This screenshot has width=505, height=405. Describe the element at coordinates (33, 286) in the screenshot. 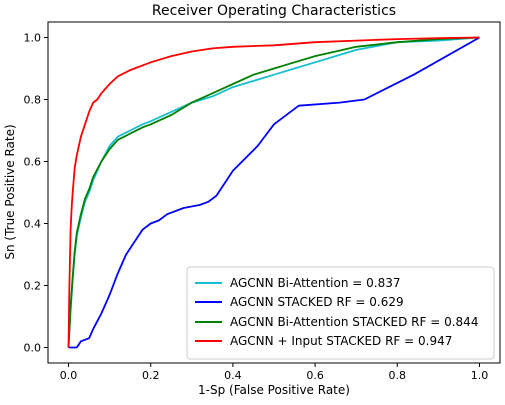

I see `y-tick-label: 0.2` at that location.